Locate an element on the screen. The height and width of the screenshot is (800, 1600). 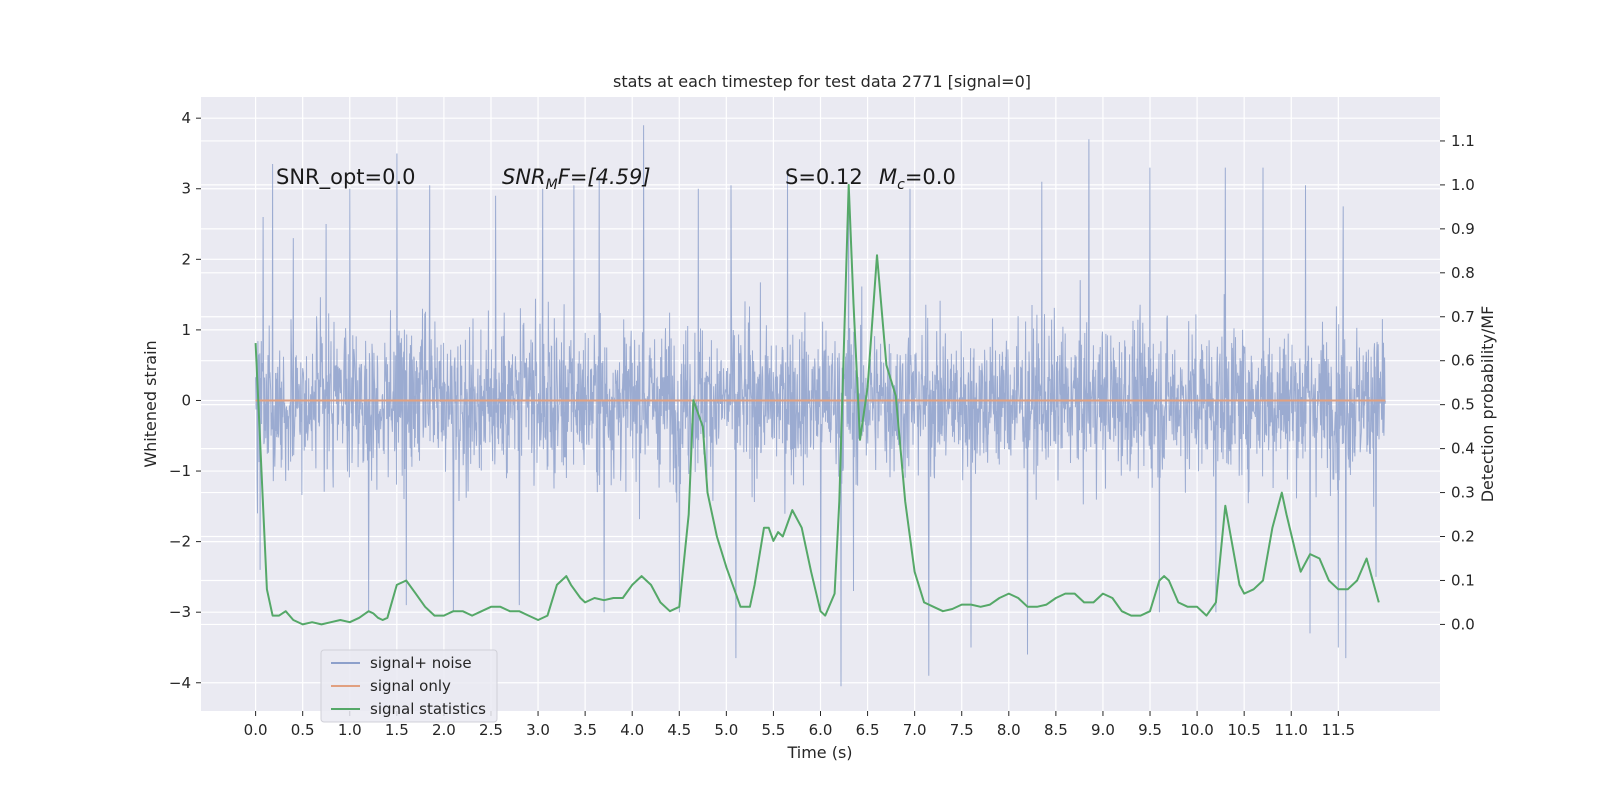
annotation-mc-value: =0.0 is located at coordinates (930, 177).